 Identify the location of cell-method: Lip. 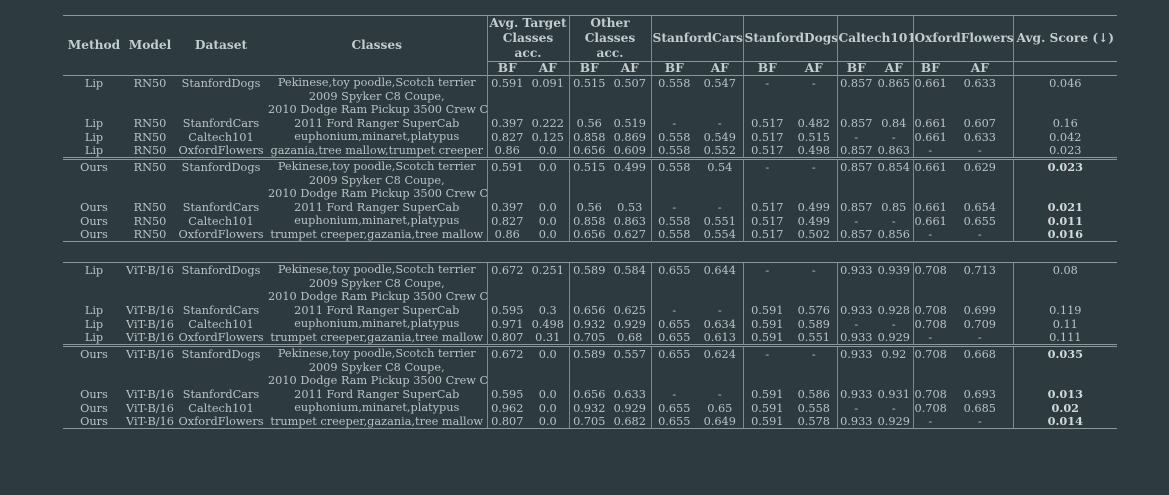
(94, 137).